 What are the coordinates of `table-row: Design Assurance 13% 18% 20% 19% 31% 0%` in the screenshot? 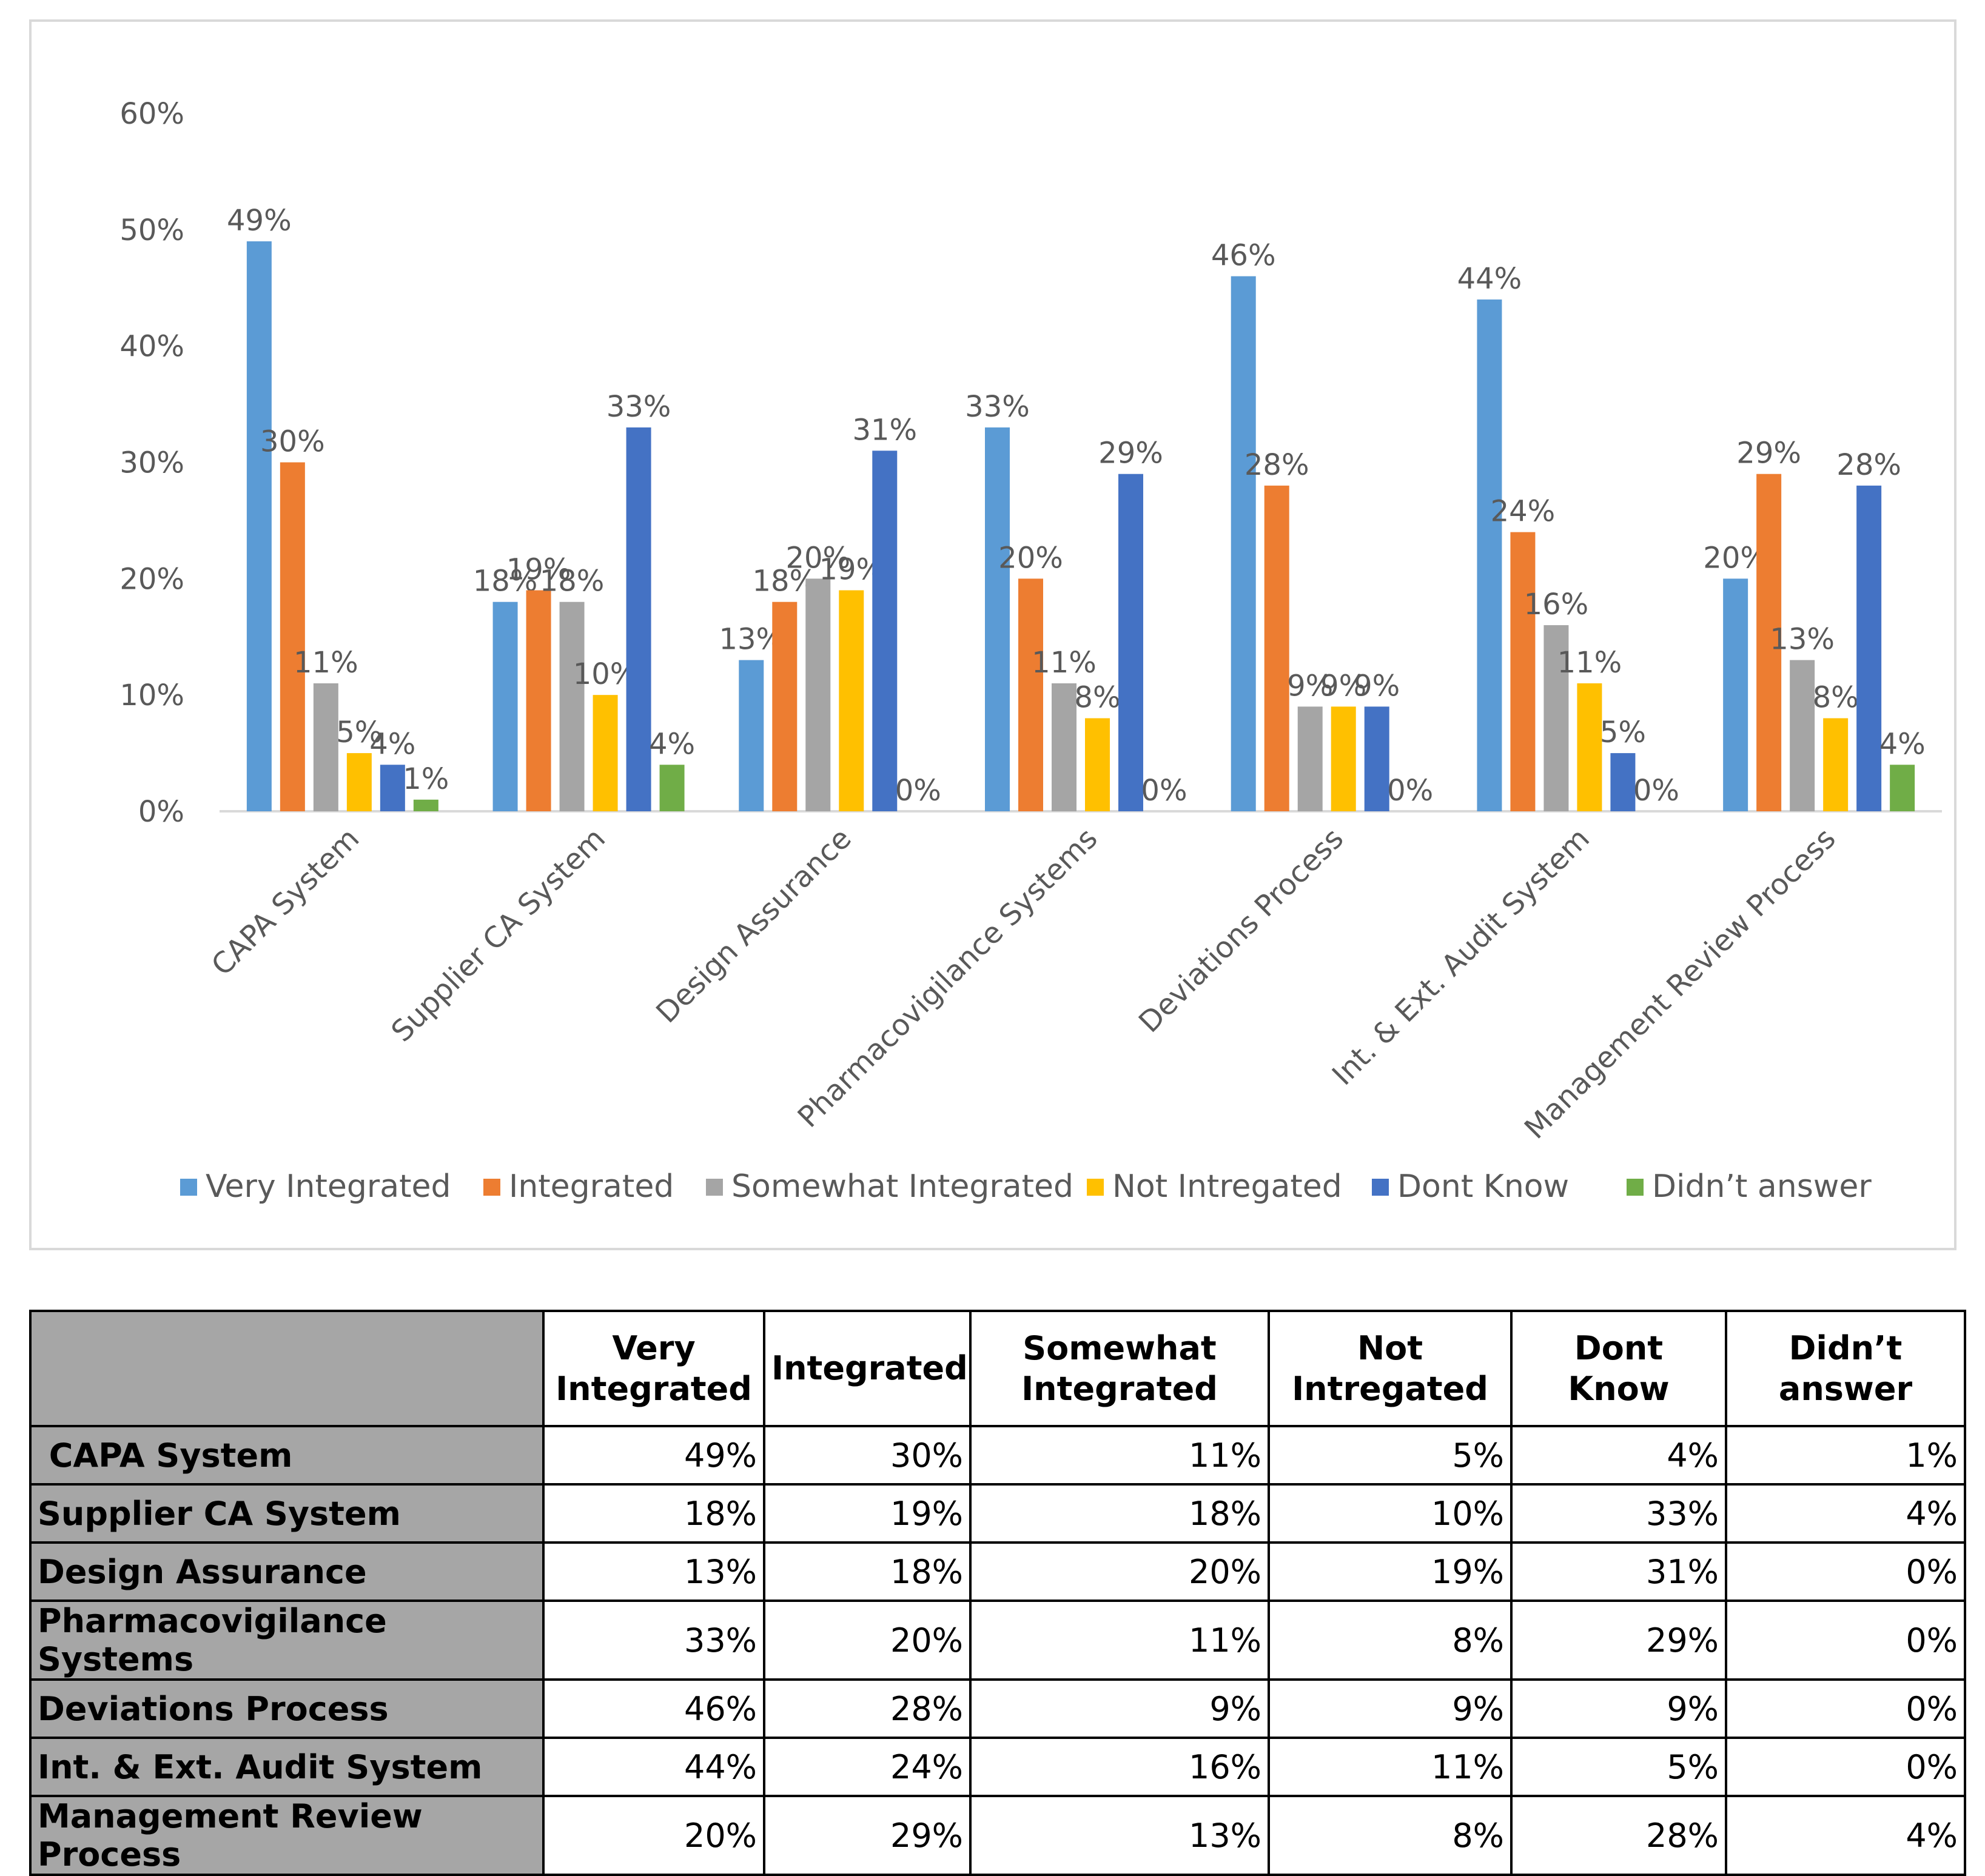 It's located at (997, 1571).